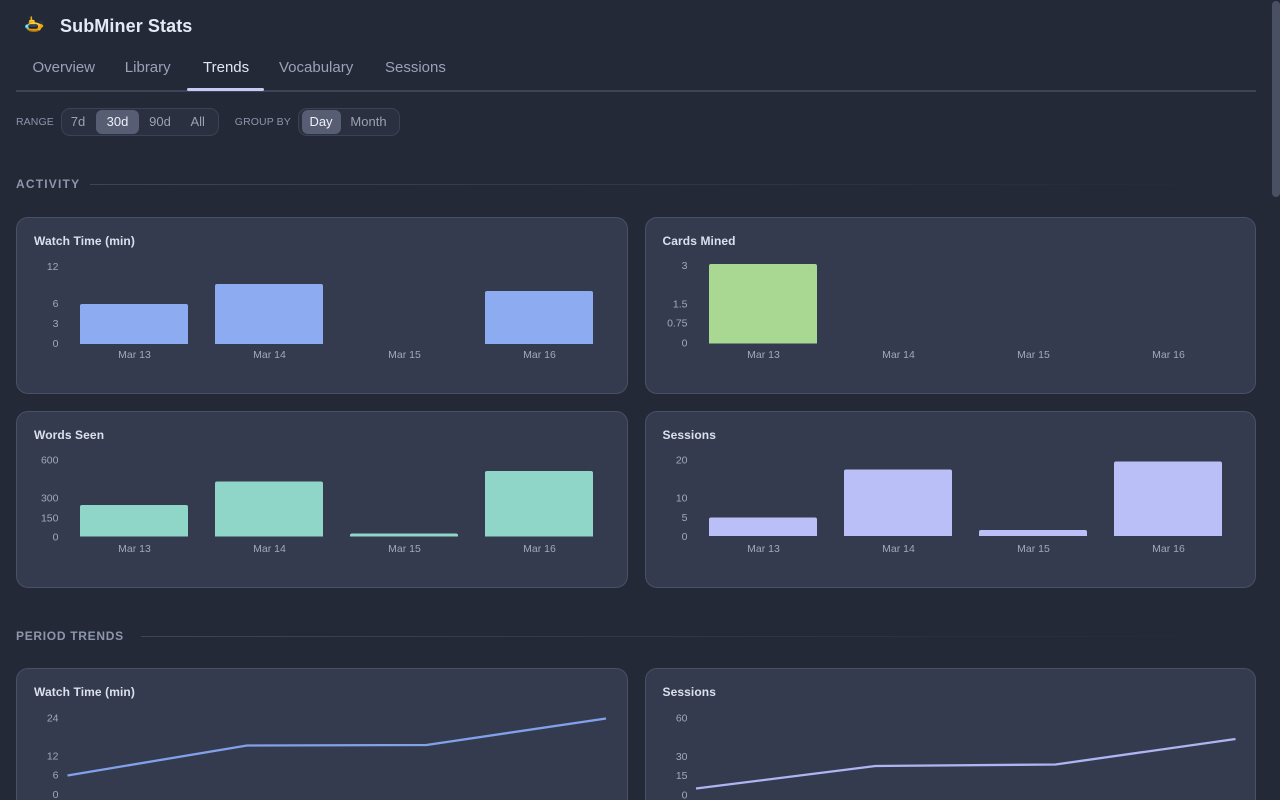  I want to click on svg-text: 0.75, so click(677, 324).